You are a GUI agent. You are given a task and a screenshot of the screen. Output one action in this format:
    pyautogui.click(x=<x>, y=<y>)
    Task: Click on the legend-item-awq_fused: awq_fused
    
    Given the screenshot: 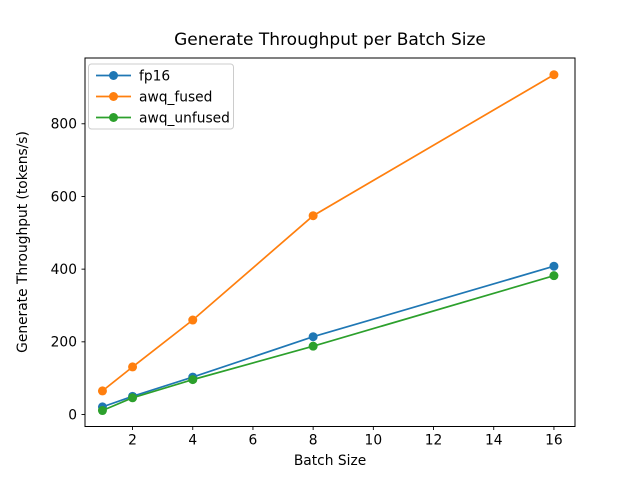 What is the action you would take?
    pyautogui.click(x=154, y=97)
    